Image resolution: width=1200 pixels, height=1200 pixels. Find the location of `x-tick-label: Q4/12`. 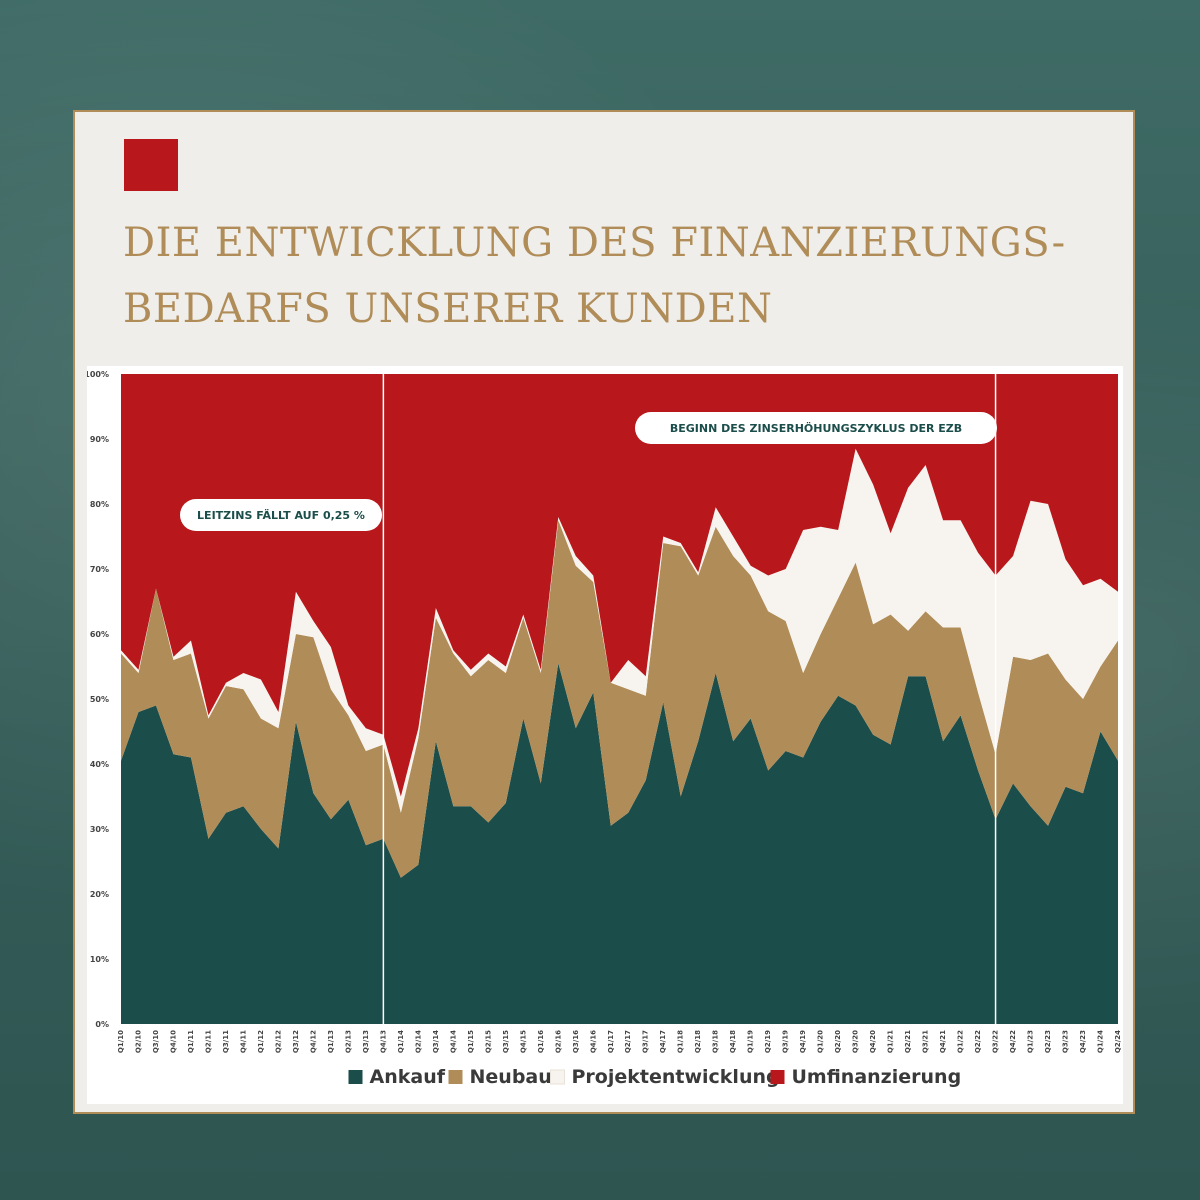

x-tick-label: Q4/12 is located at coordinates (313, 1041).